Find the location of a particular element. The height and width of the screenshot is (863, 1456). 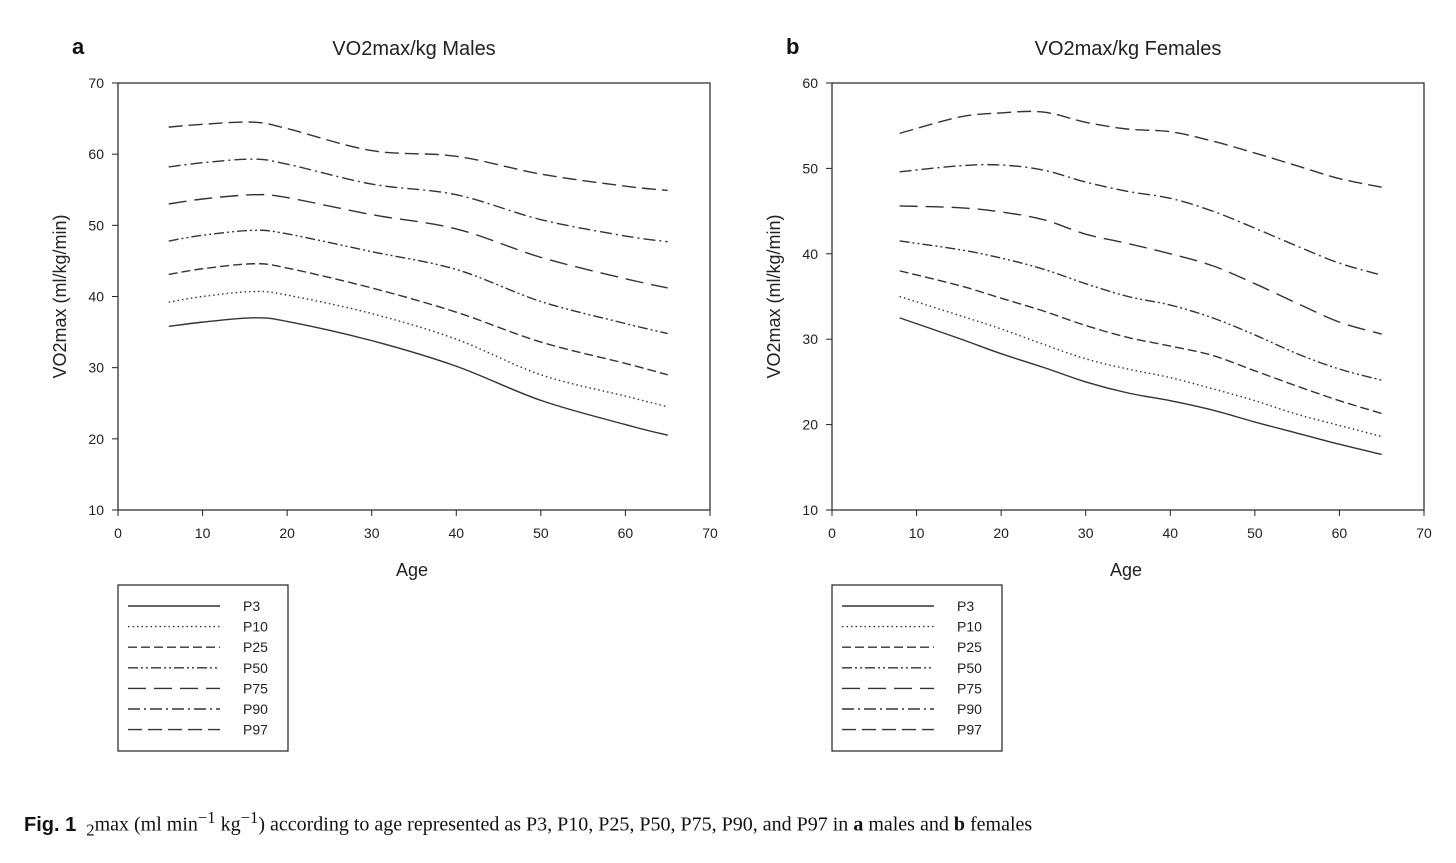

caption-sup-1: −1 is located at coordinates (206, 817).